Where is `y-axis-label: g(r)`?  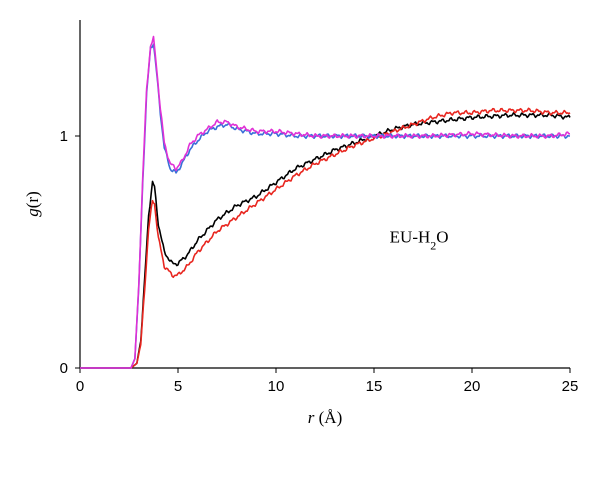 y-axis-label: g(r) is located at coordinates (32, 203).